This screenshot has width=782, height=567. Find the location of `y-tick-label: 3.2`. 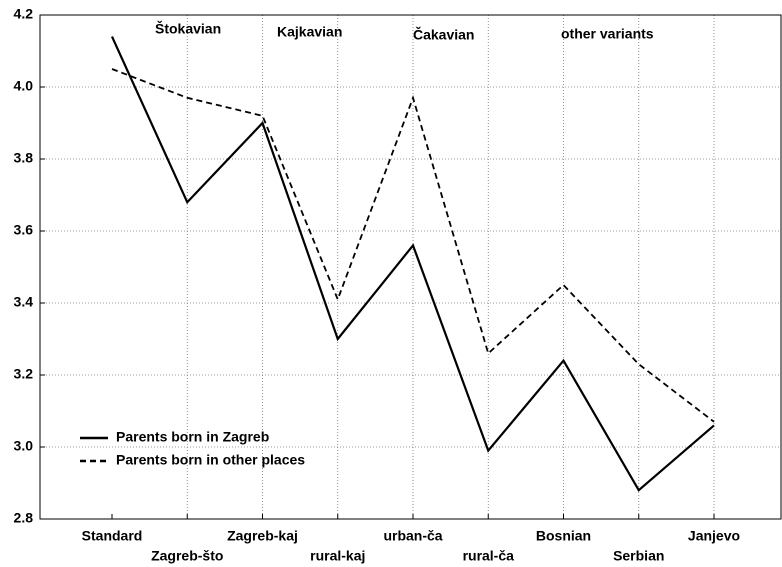

y-tick-label: 3.2 is located at coordinates (24, 374).